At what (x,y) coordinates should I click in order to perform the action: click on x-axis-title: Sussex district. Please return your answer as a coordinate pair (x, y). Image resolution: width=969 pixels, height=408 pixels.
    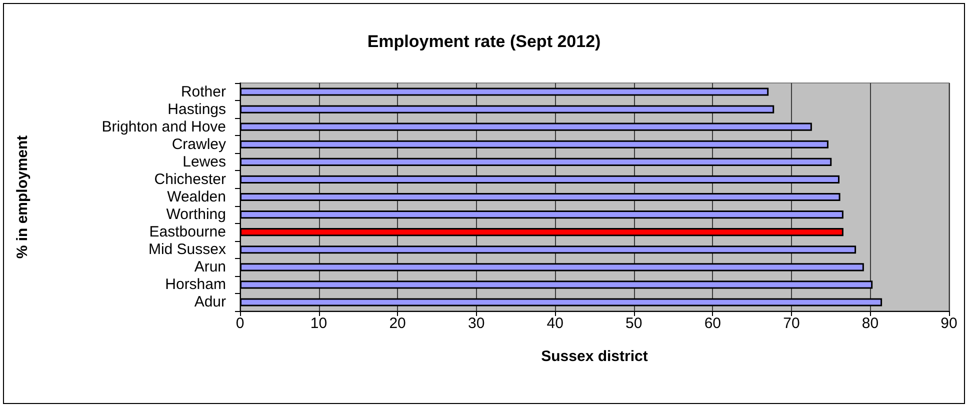
    Looking at the image, I should click on (594, 356).